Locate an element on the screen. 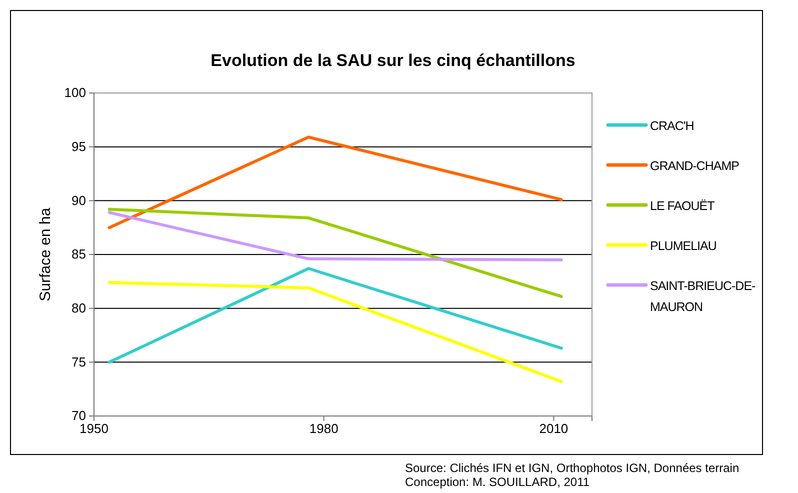  legend-label: LE FAOUËT is located at coordinates (683, 206).